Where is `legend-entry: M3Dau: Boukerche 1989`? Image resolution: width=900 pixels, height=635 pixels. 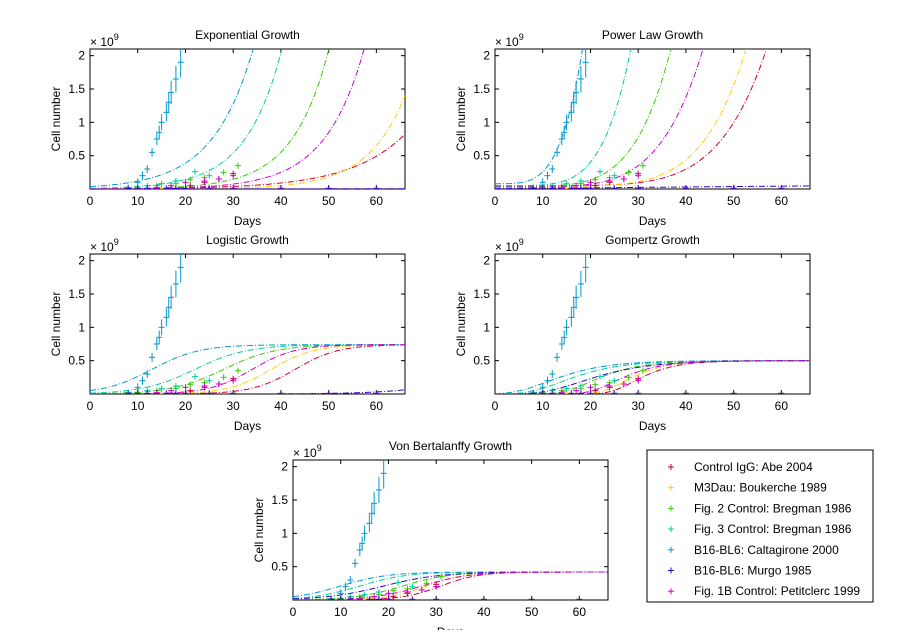 legend-entry: M3Dau: Boukerche 1989 is located at coordinates (760, 488).